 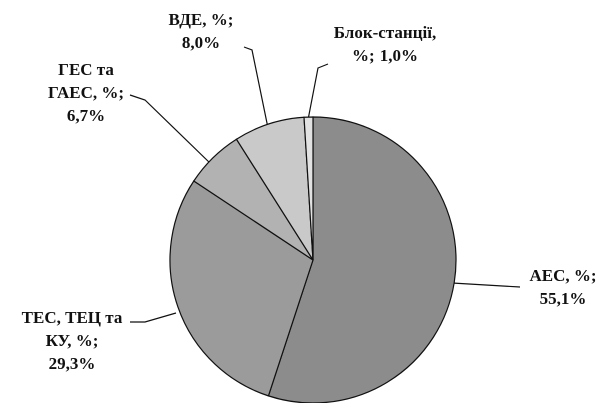 What do you see at coordinates (86, 81) in the screenshot?
I see `category-label: ГЕС та ГАЕС, %;` at bounding box center [86, 81].